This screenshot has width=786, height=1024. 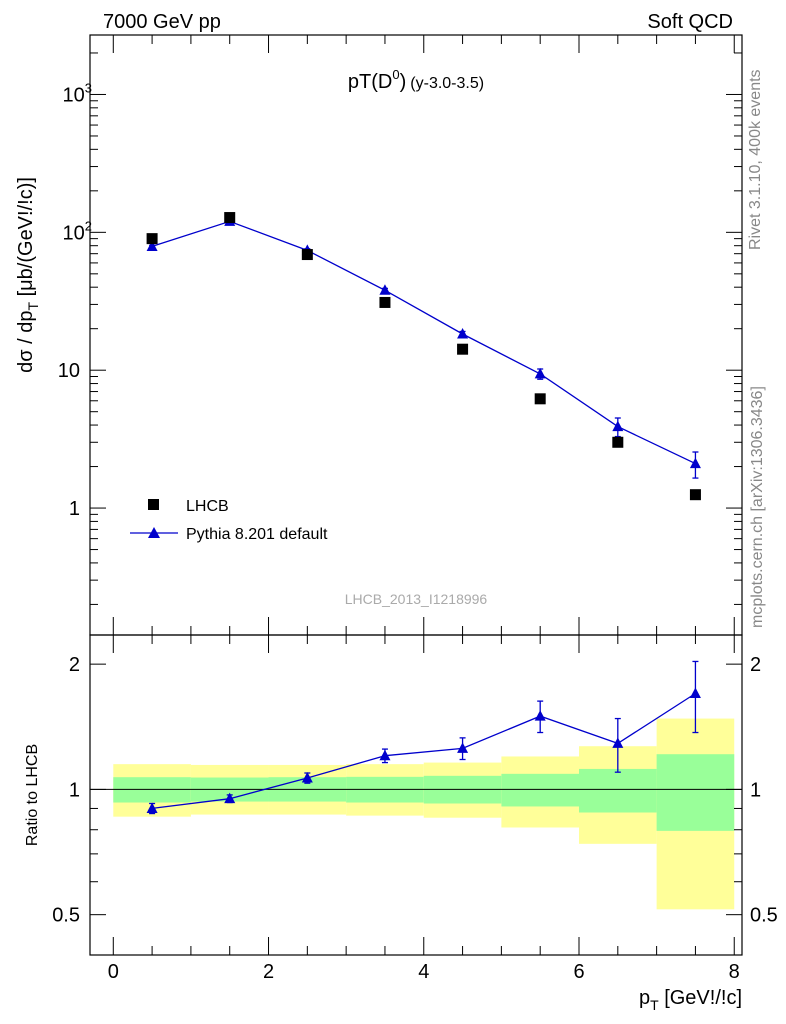 I want to click on header-right-label: Soft QCD, so click(x=690, y=22).